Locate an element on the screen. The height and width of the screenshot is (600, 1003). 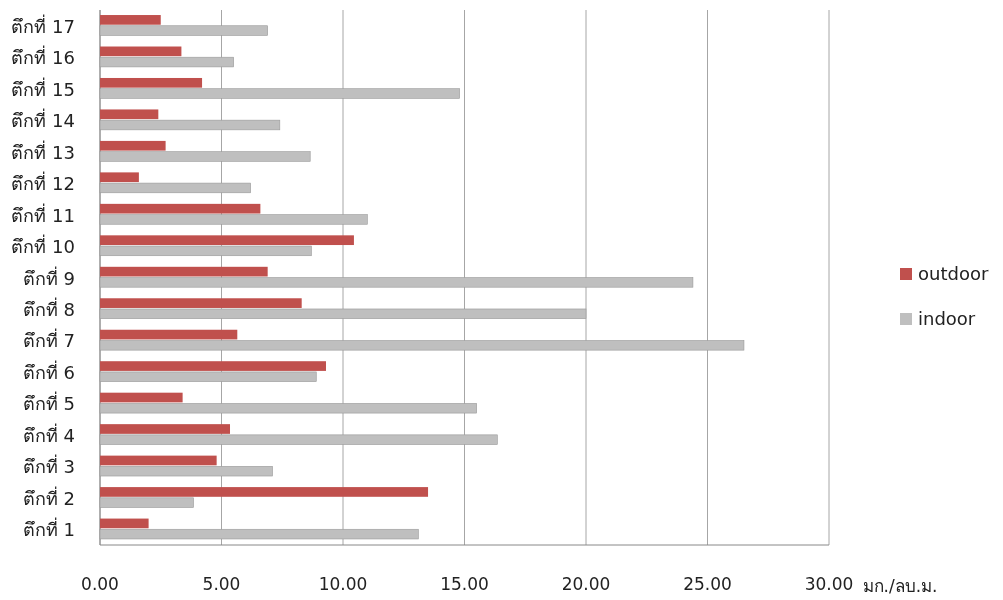
x-tick-label: 20.00 is located at coordinates (586, 584).